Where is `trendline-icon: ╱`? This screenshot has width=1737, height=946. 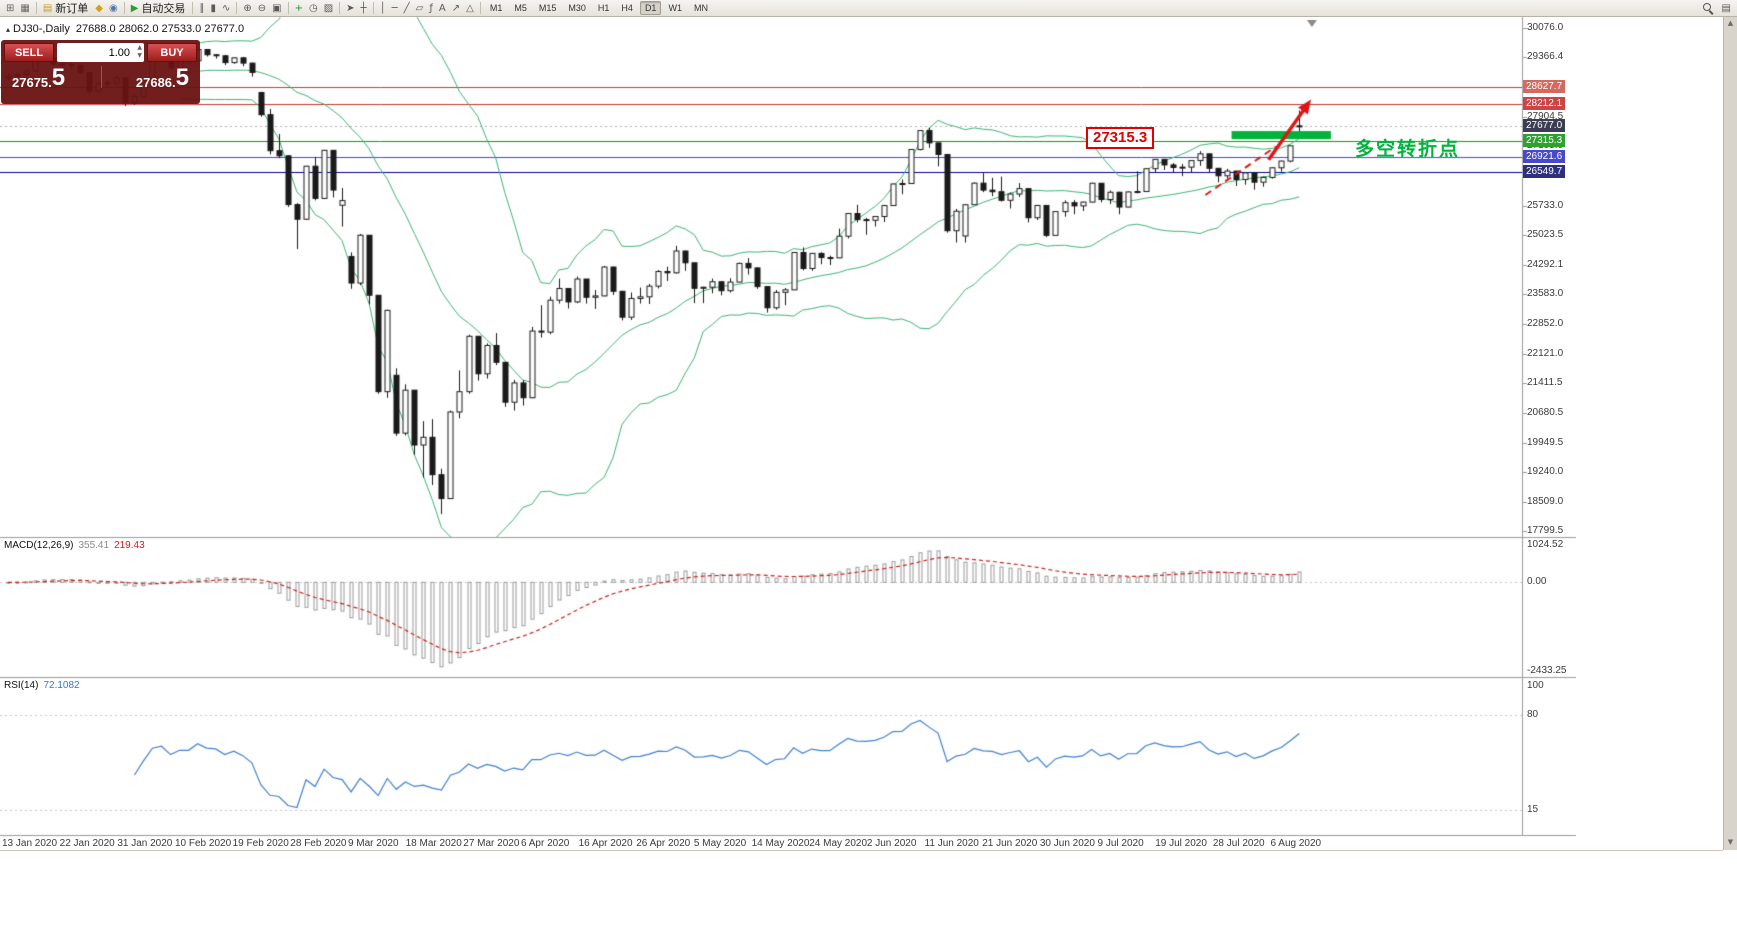
trendline-icon: ╱ is located at coordinates (407, 8).